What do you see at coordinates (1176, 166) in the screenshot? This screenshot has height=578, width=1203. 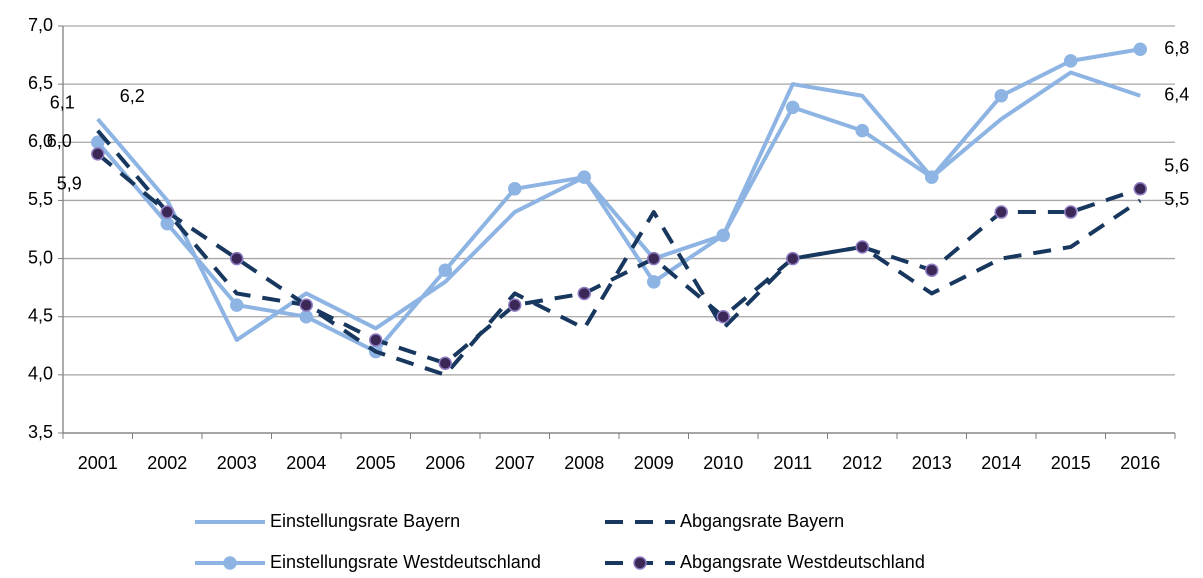 I see `data-label: 5,6` at bounding box center [1176, 166].